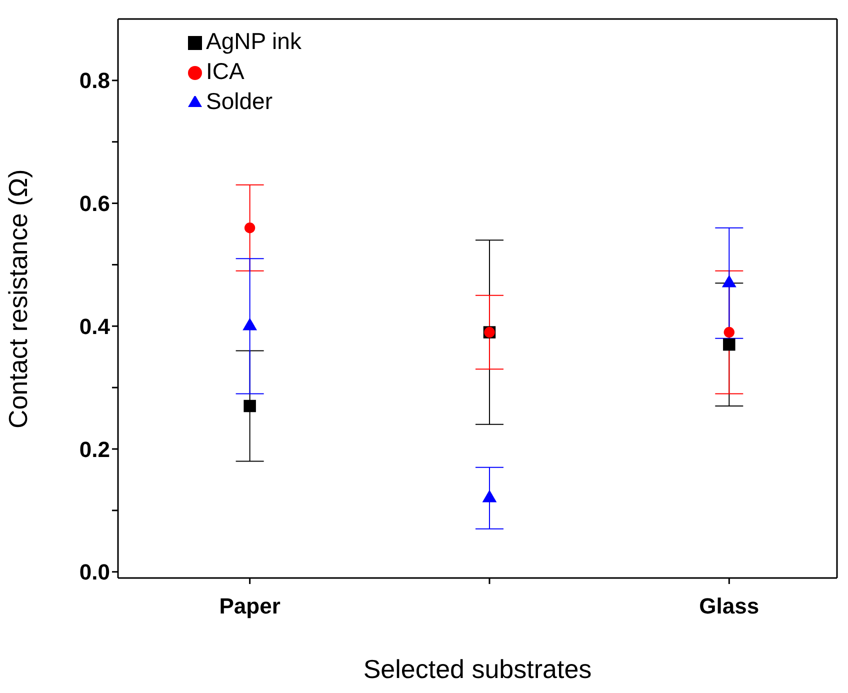 Image resolution: width=848 pixels, height=693 pixels. Describe the element at coordinates (729, 606) in the screenshot. I see `x-tick-label: Glass` at that location.